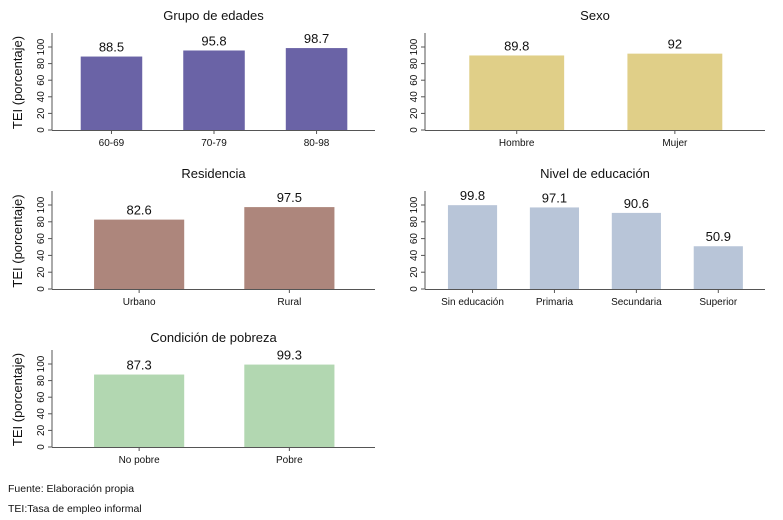 The width and height of the screenshot is (783, 520). I want to click on category-label: Superior, so click(718, 302).